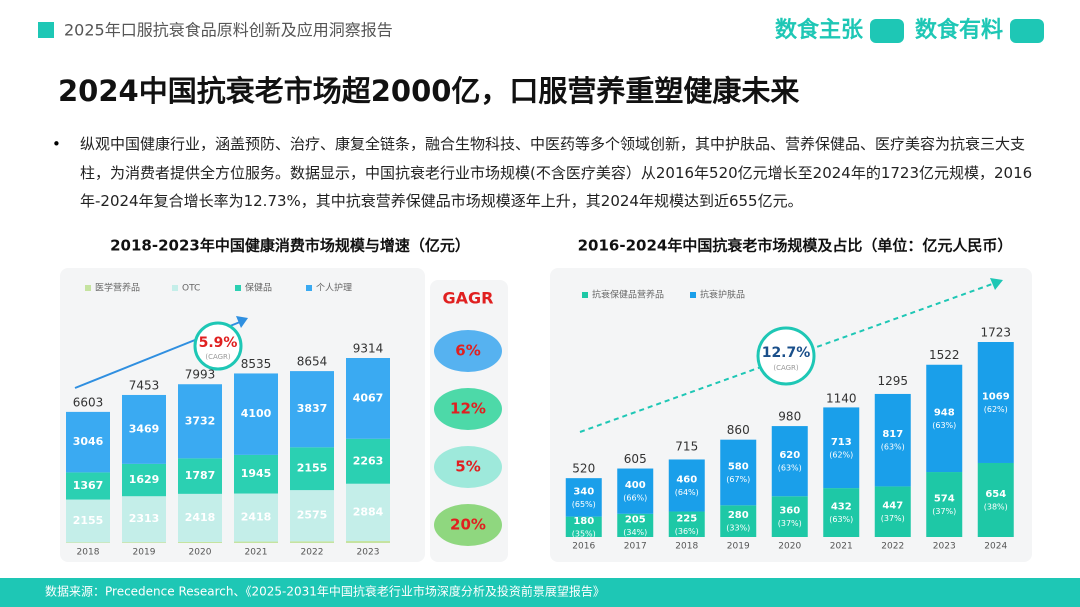  Describe the element at coordinates (995, 547) in the screenshot. I see `x-tick-label: 2024` at that location.